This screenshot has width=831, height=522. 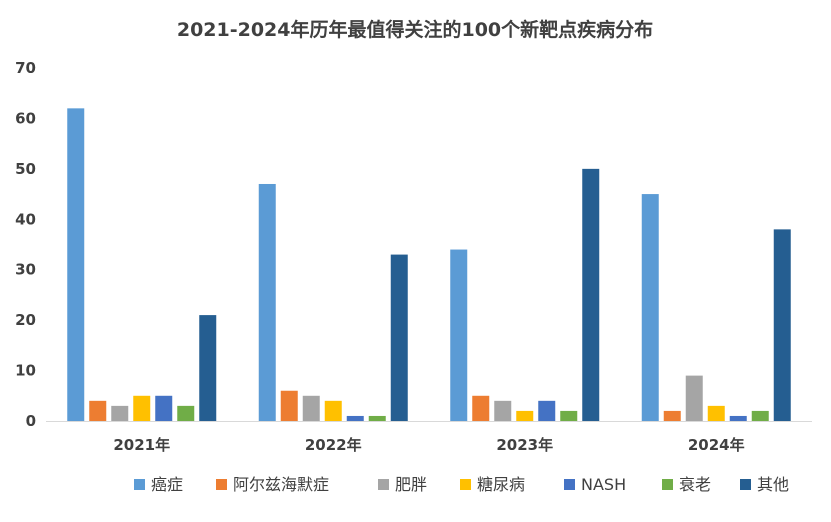 I want to click on bar-阿尔兹海默症-2022年, so click(x=289, y=405).